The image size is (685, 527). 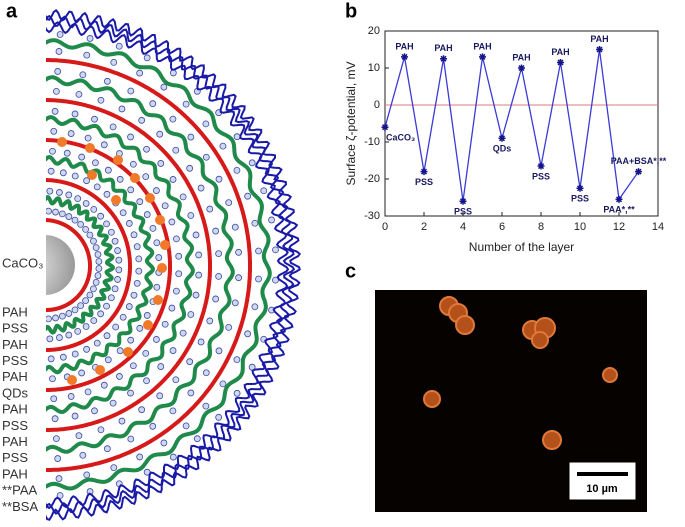 I want to click on x-tick-label: 10, so click(x=580, y=227).